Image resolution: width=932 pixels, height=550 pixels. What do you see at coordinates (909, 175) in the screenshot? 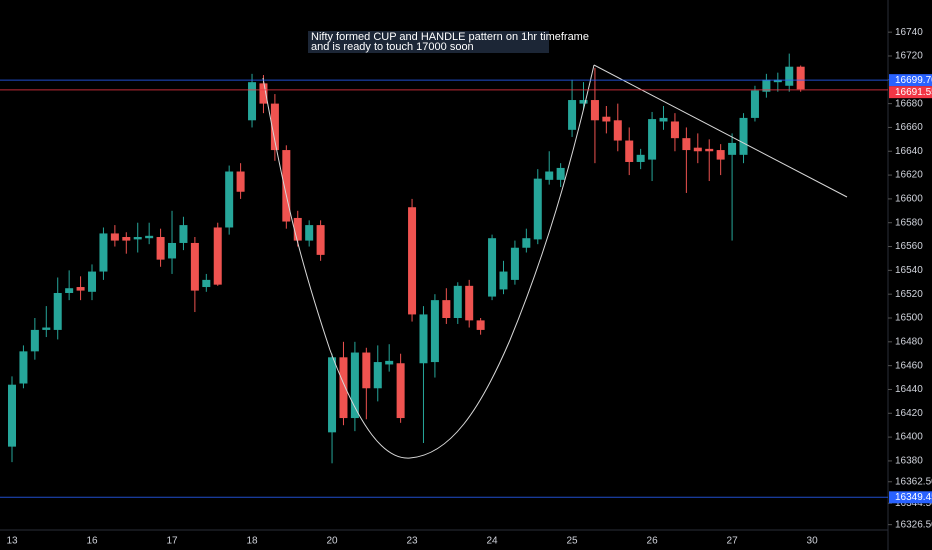
I see `y-tick-label: 16620` at bounding box center [909, 175].